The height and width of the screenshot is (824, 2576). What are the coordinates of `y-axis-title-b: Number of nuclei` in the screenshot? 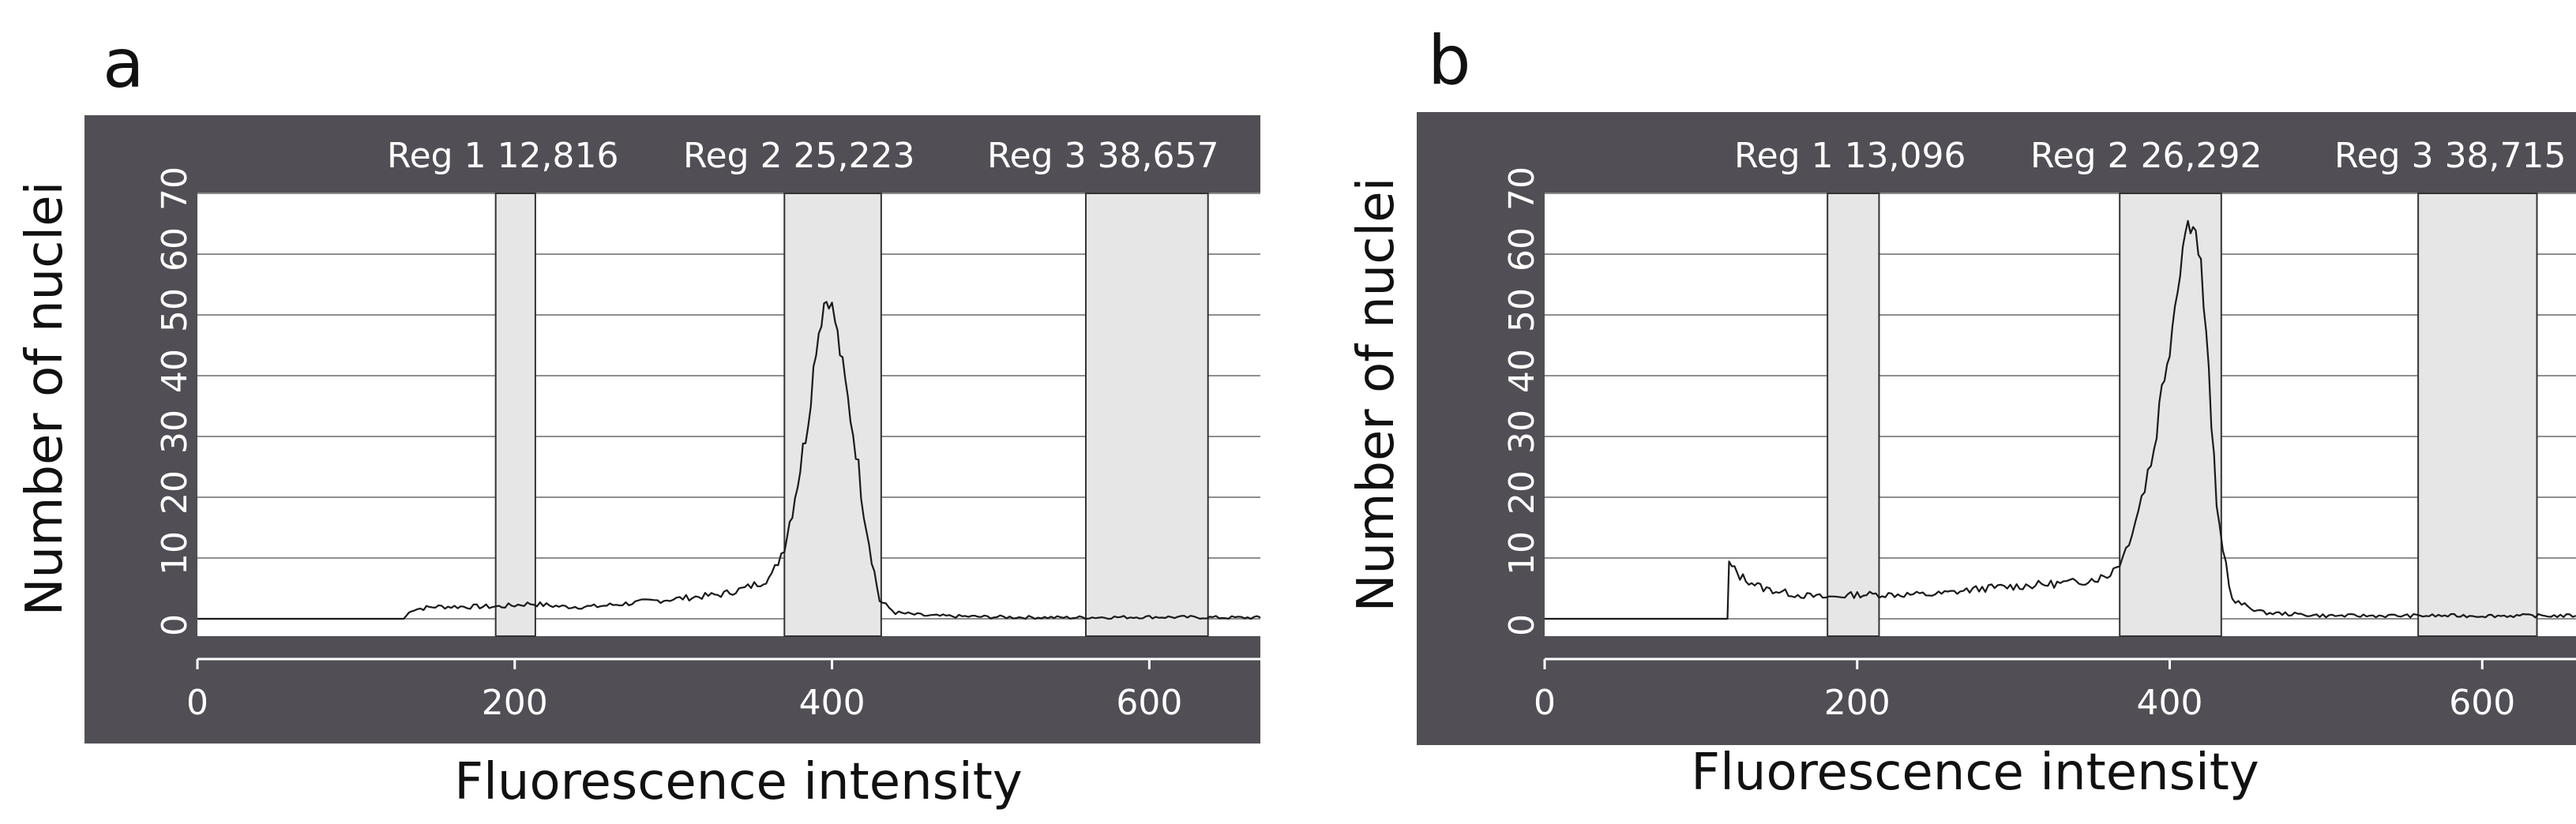 It's located at (1376, 395).